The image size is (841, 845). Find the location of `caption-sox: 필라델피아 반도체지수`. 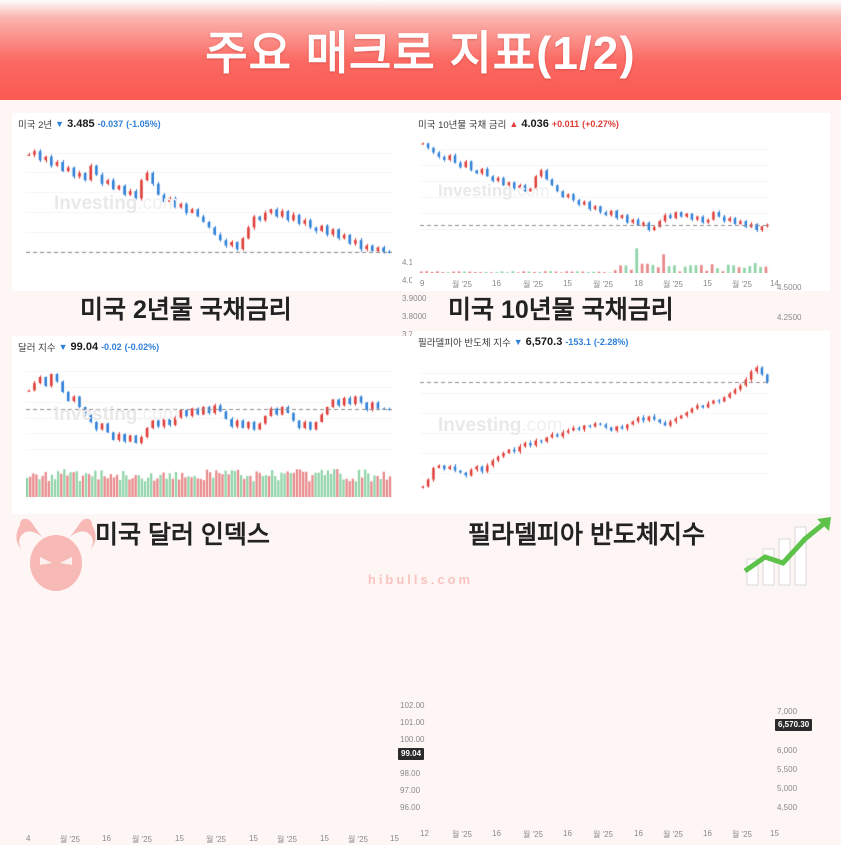

caption-sox: 필라델피아 반도체지수 is located at coordinates (586, 535).